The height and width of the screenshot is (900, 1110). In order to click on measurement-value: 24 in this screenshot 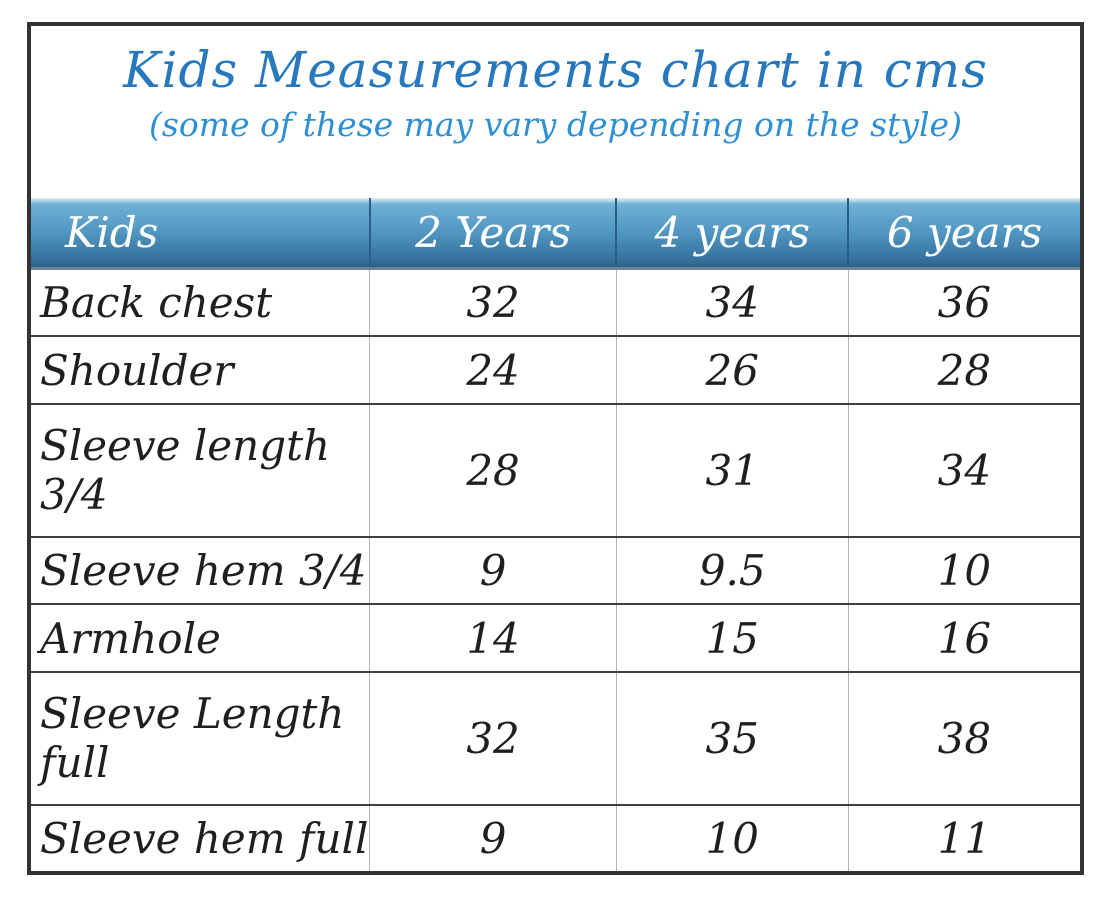, I will do `click(493, 369)`.